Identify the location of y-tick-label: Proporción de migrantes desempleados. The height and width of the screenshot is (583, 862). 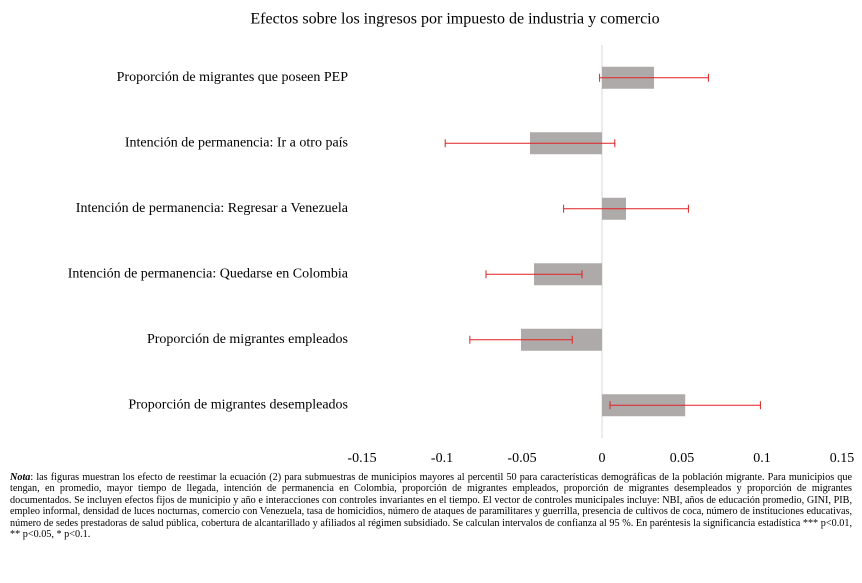
(238, 404).